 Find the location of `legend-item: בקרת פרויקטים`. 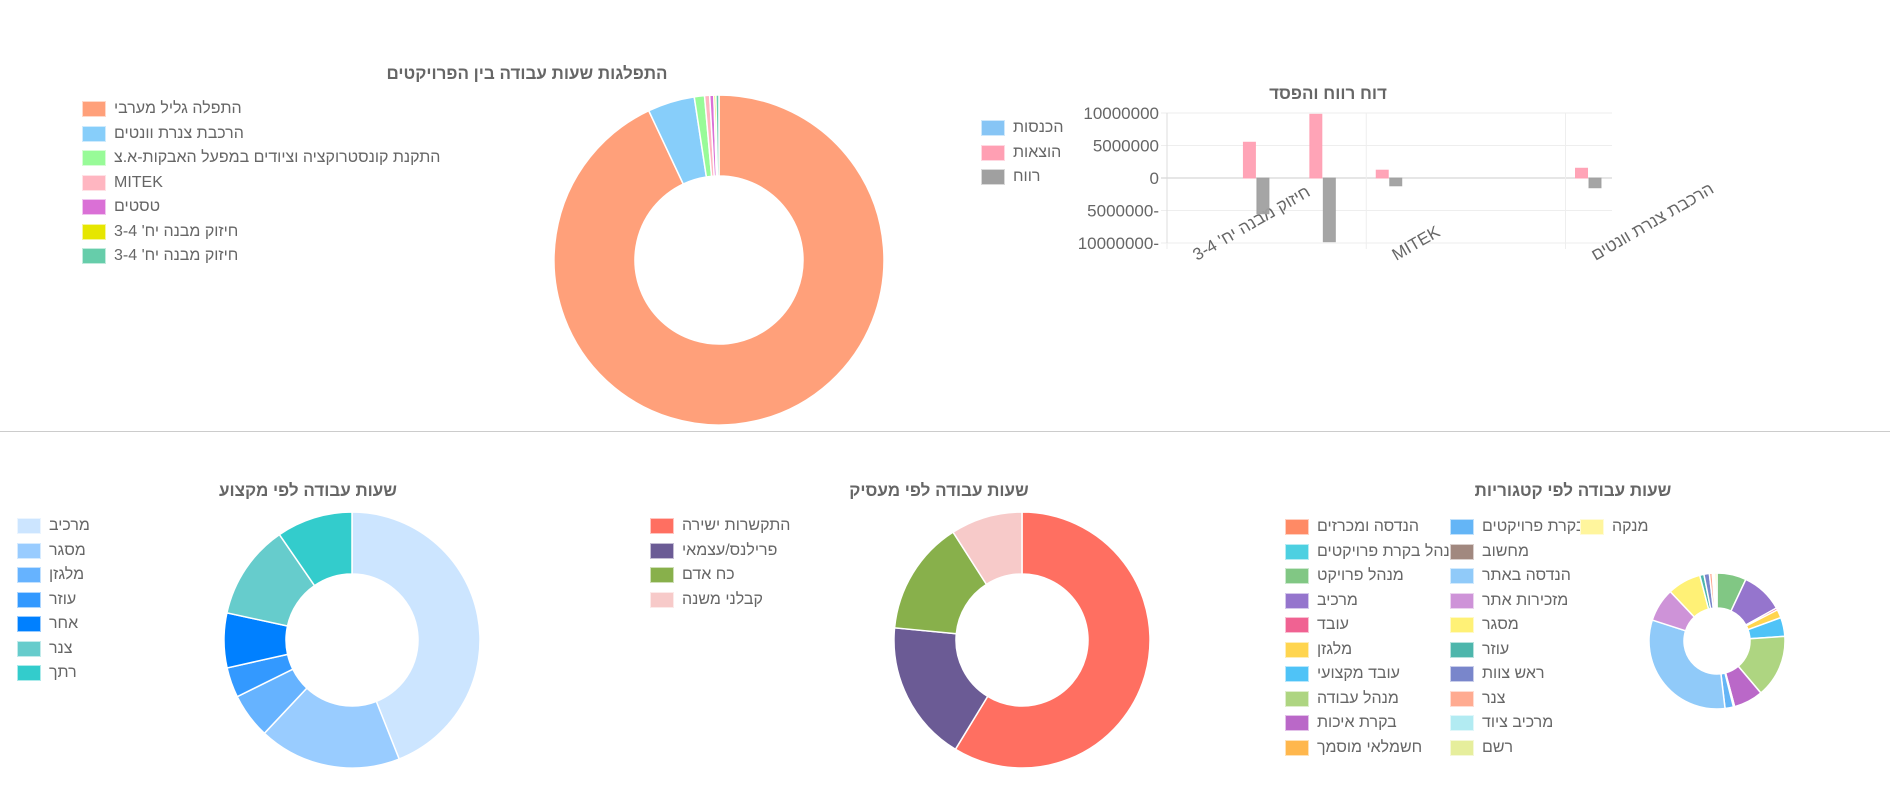

legend-item: בקרת פרויקטים is located at coordinates (1517, 527).